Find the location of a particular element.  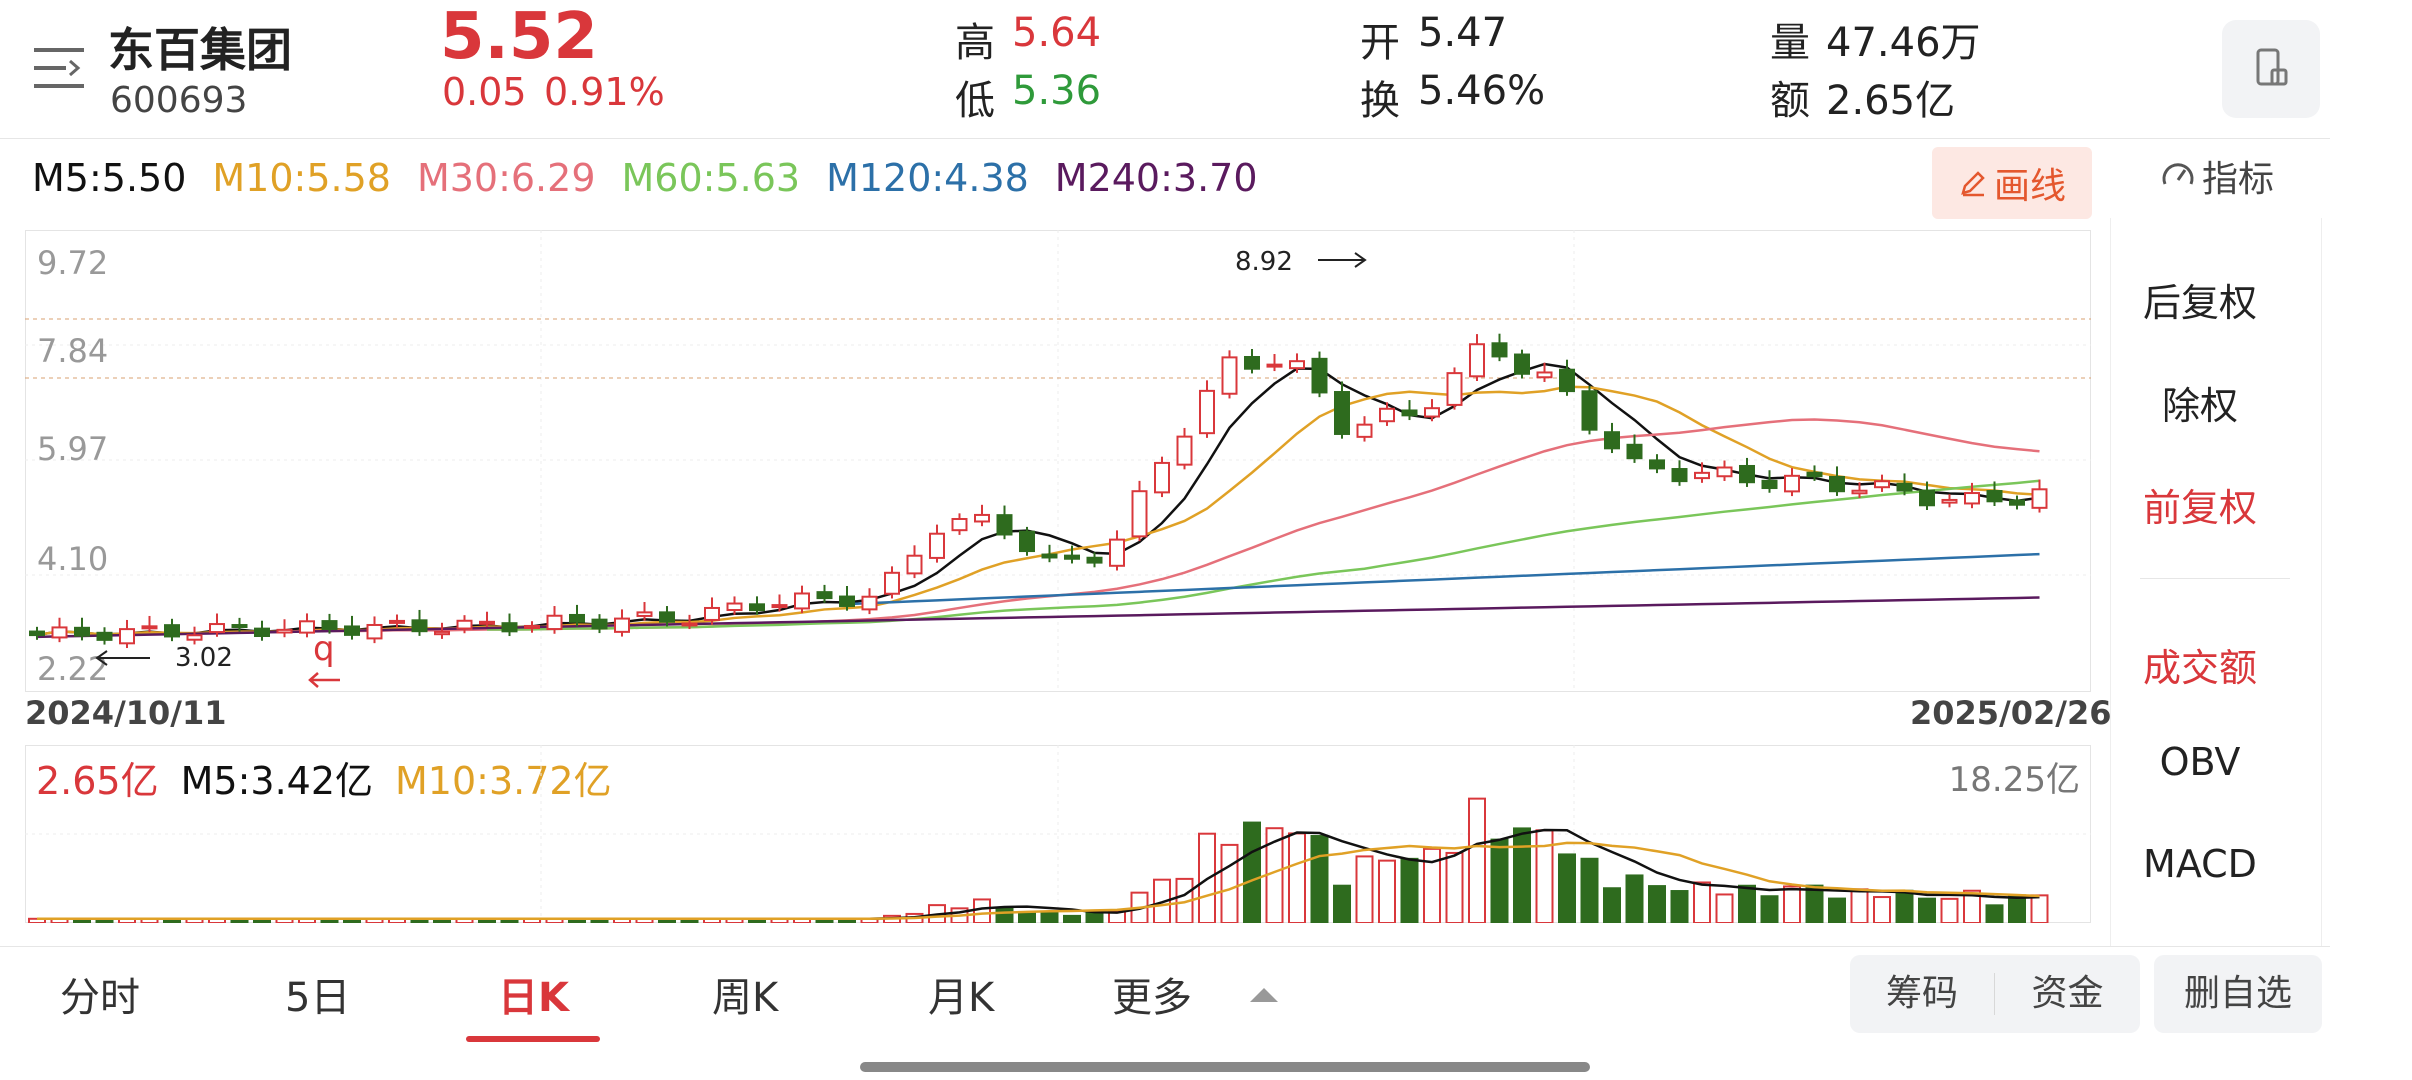

volume-chart is located at coordinates (1058, 835).